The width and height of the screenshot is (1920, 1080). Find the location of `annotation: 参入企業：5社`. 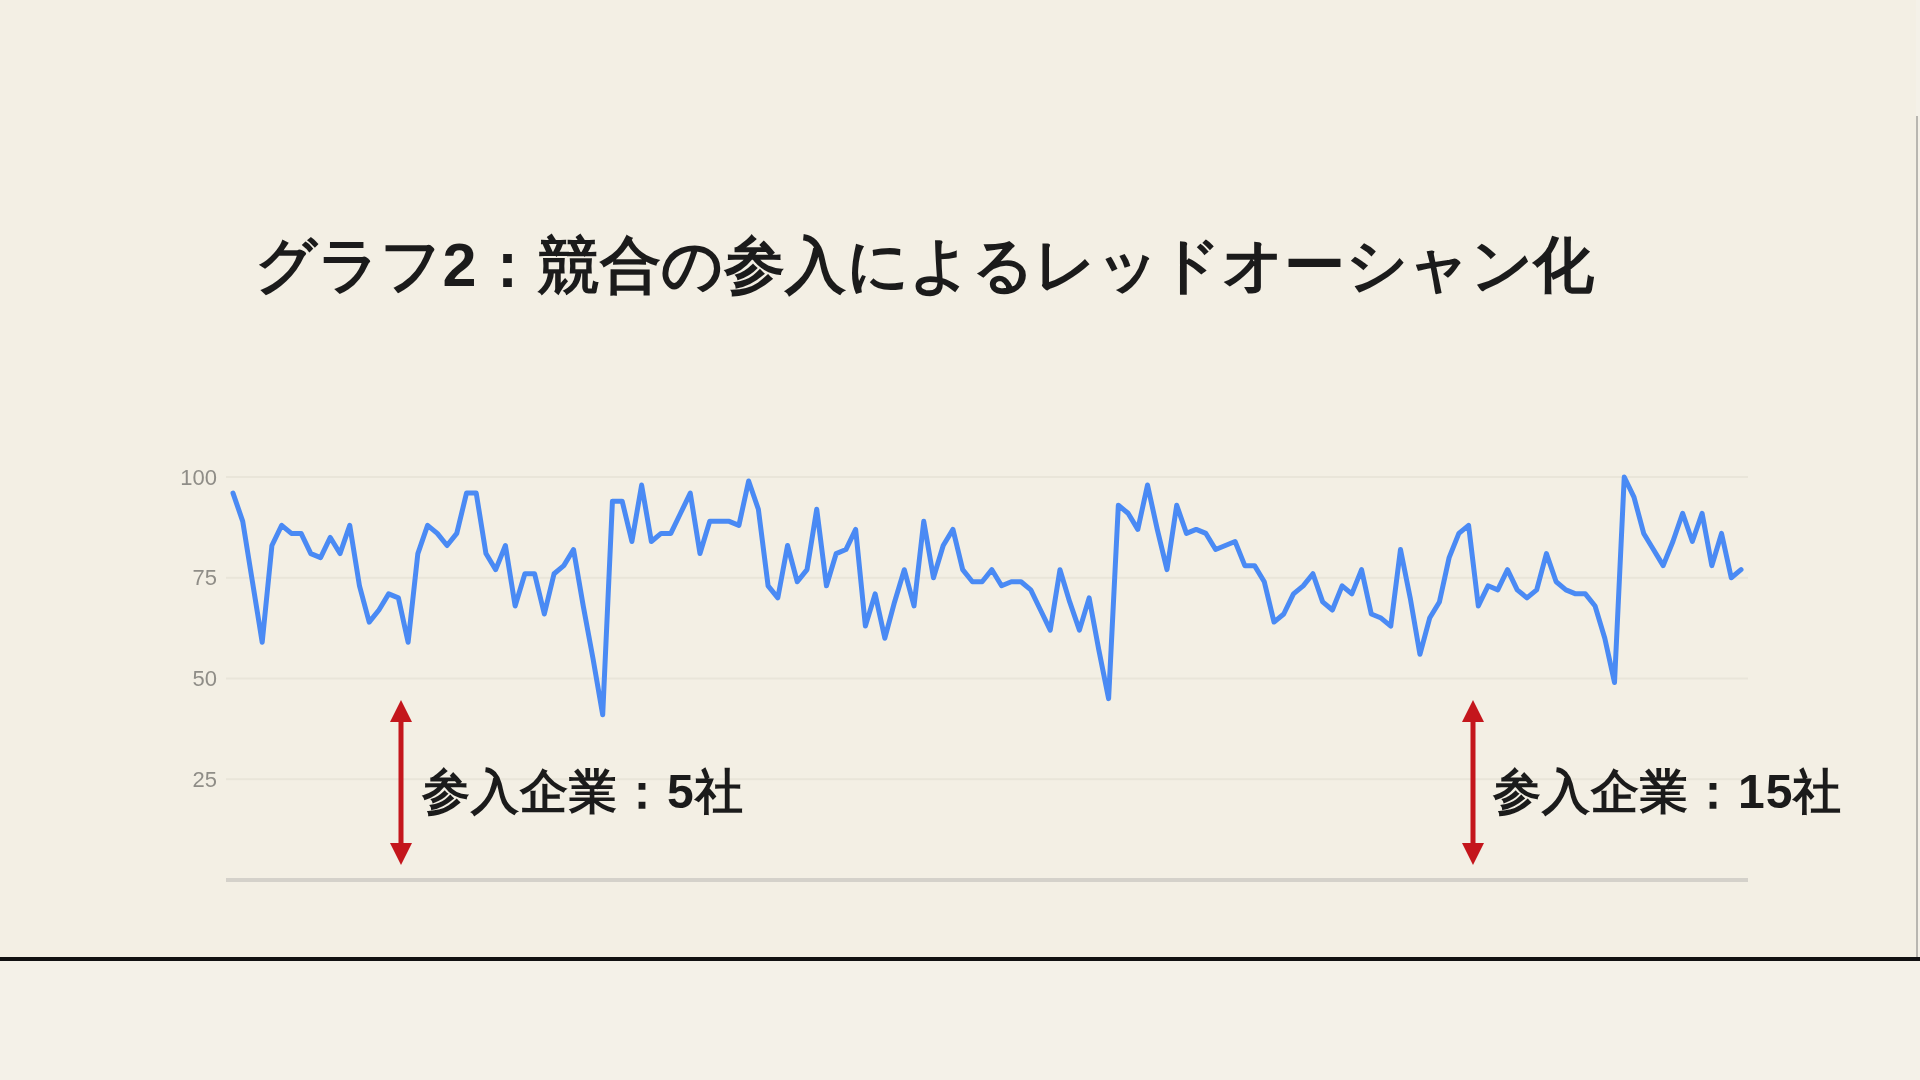

annotation: 参入企業：5社 is located at coordinates (582, 791).